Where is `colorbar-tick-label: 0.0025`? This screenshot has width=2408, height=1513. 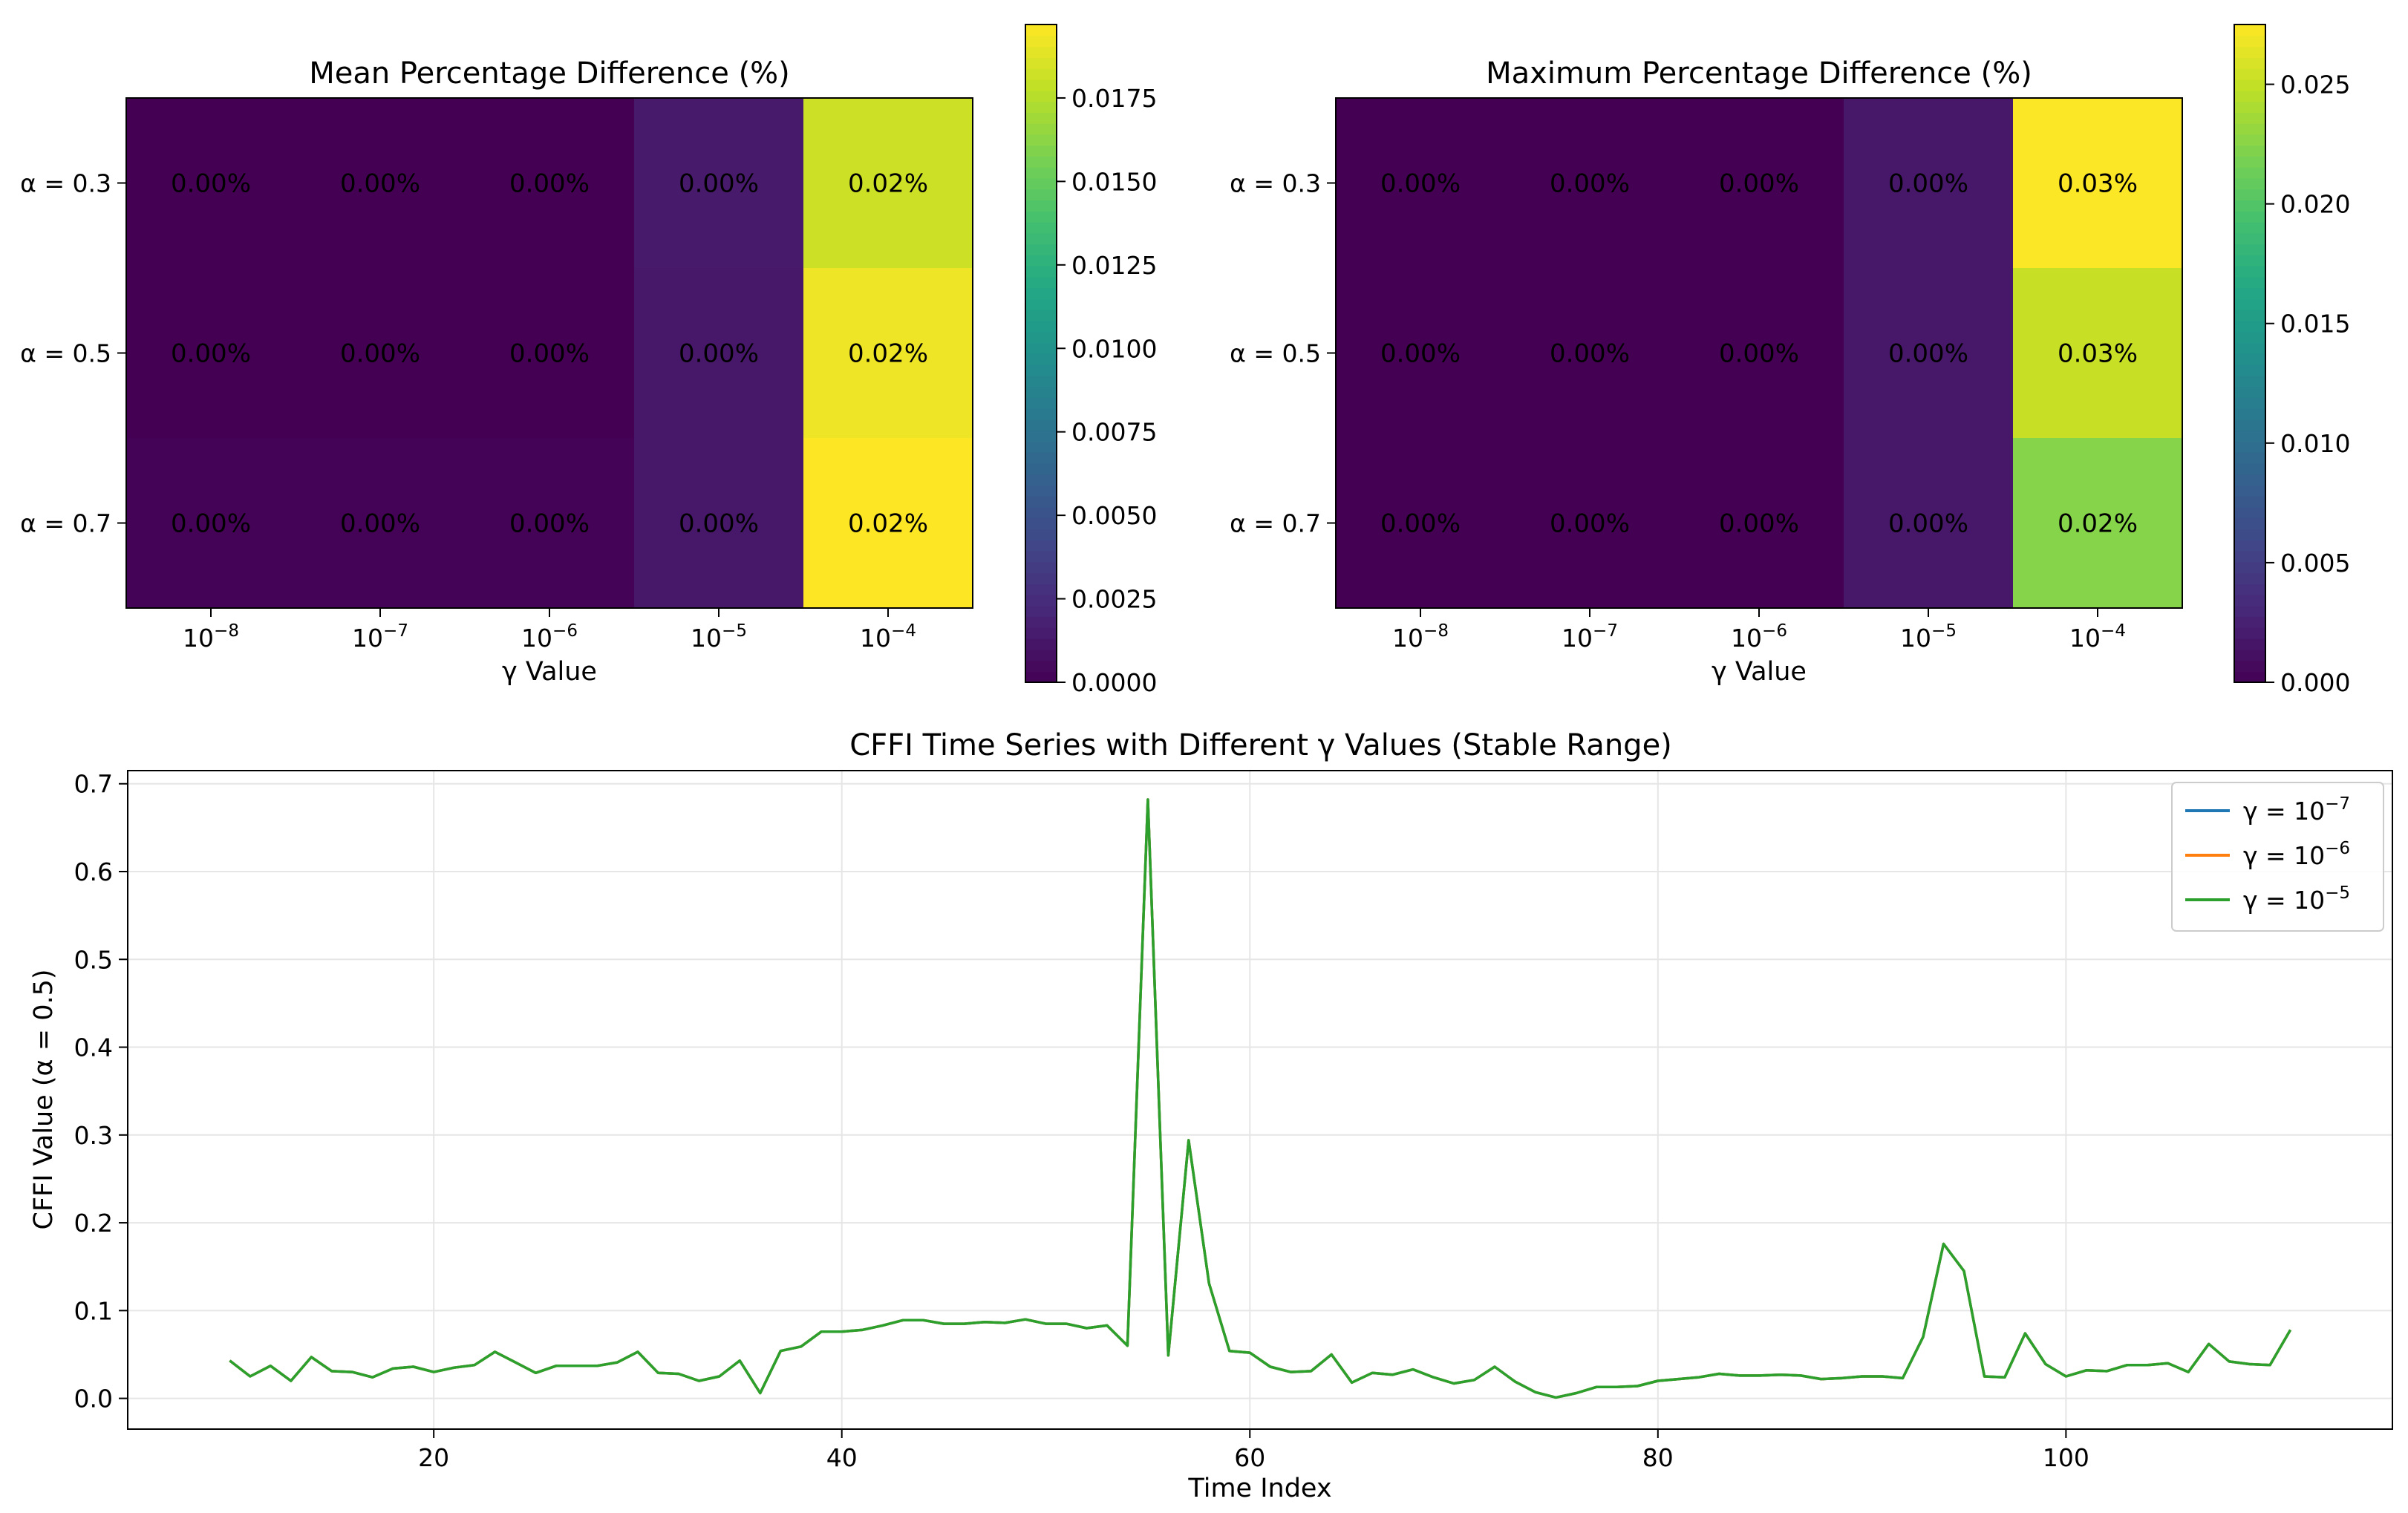 colorbar-tick-label: 0.0025 is located at coordinates (1114, 599).